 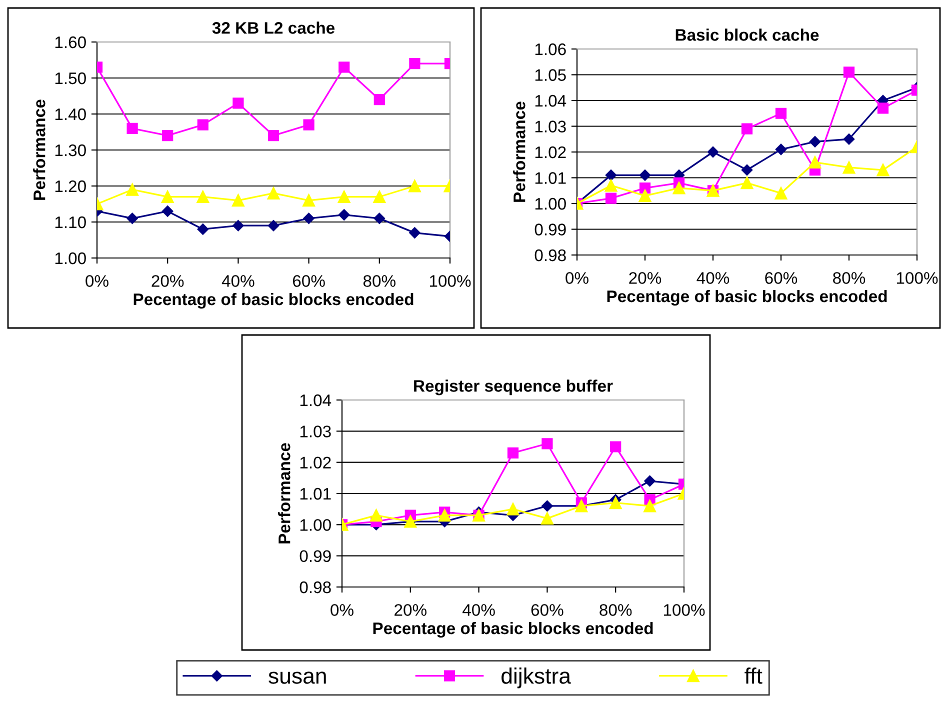 What do you see at coordinates (550, 230) in the screenshot?
I see `y-tick-label: 0.99` at bounding box center [550, 230].